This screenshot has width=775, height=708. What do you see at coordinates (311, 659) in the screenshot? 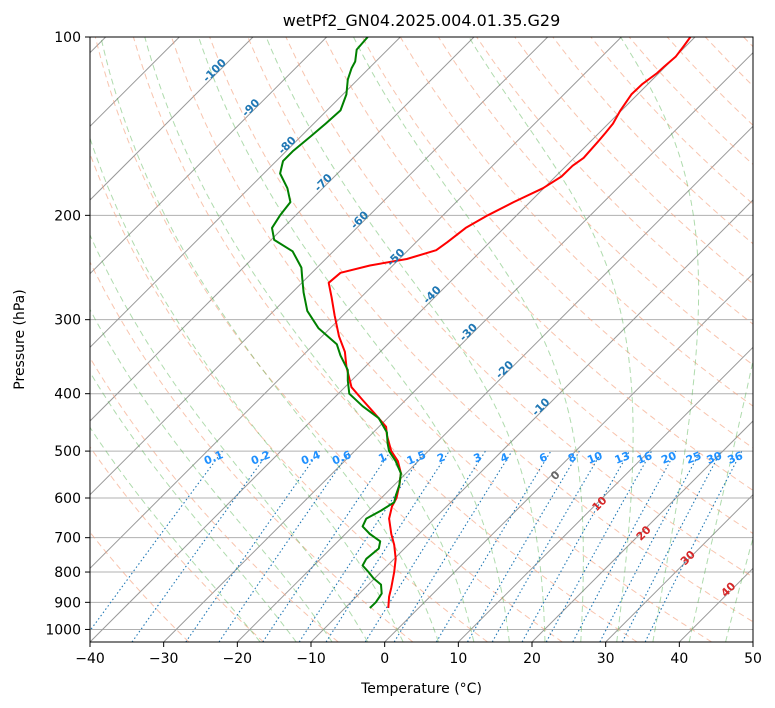
I see `x-tick-label: −10` at bounding box center [311, 659].